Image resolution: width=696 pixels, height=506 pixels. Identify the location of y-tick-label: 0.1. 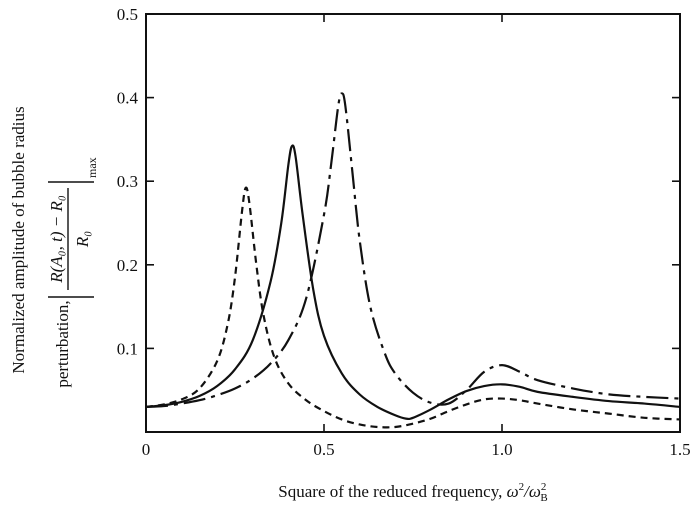
(127, 348).